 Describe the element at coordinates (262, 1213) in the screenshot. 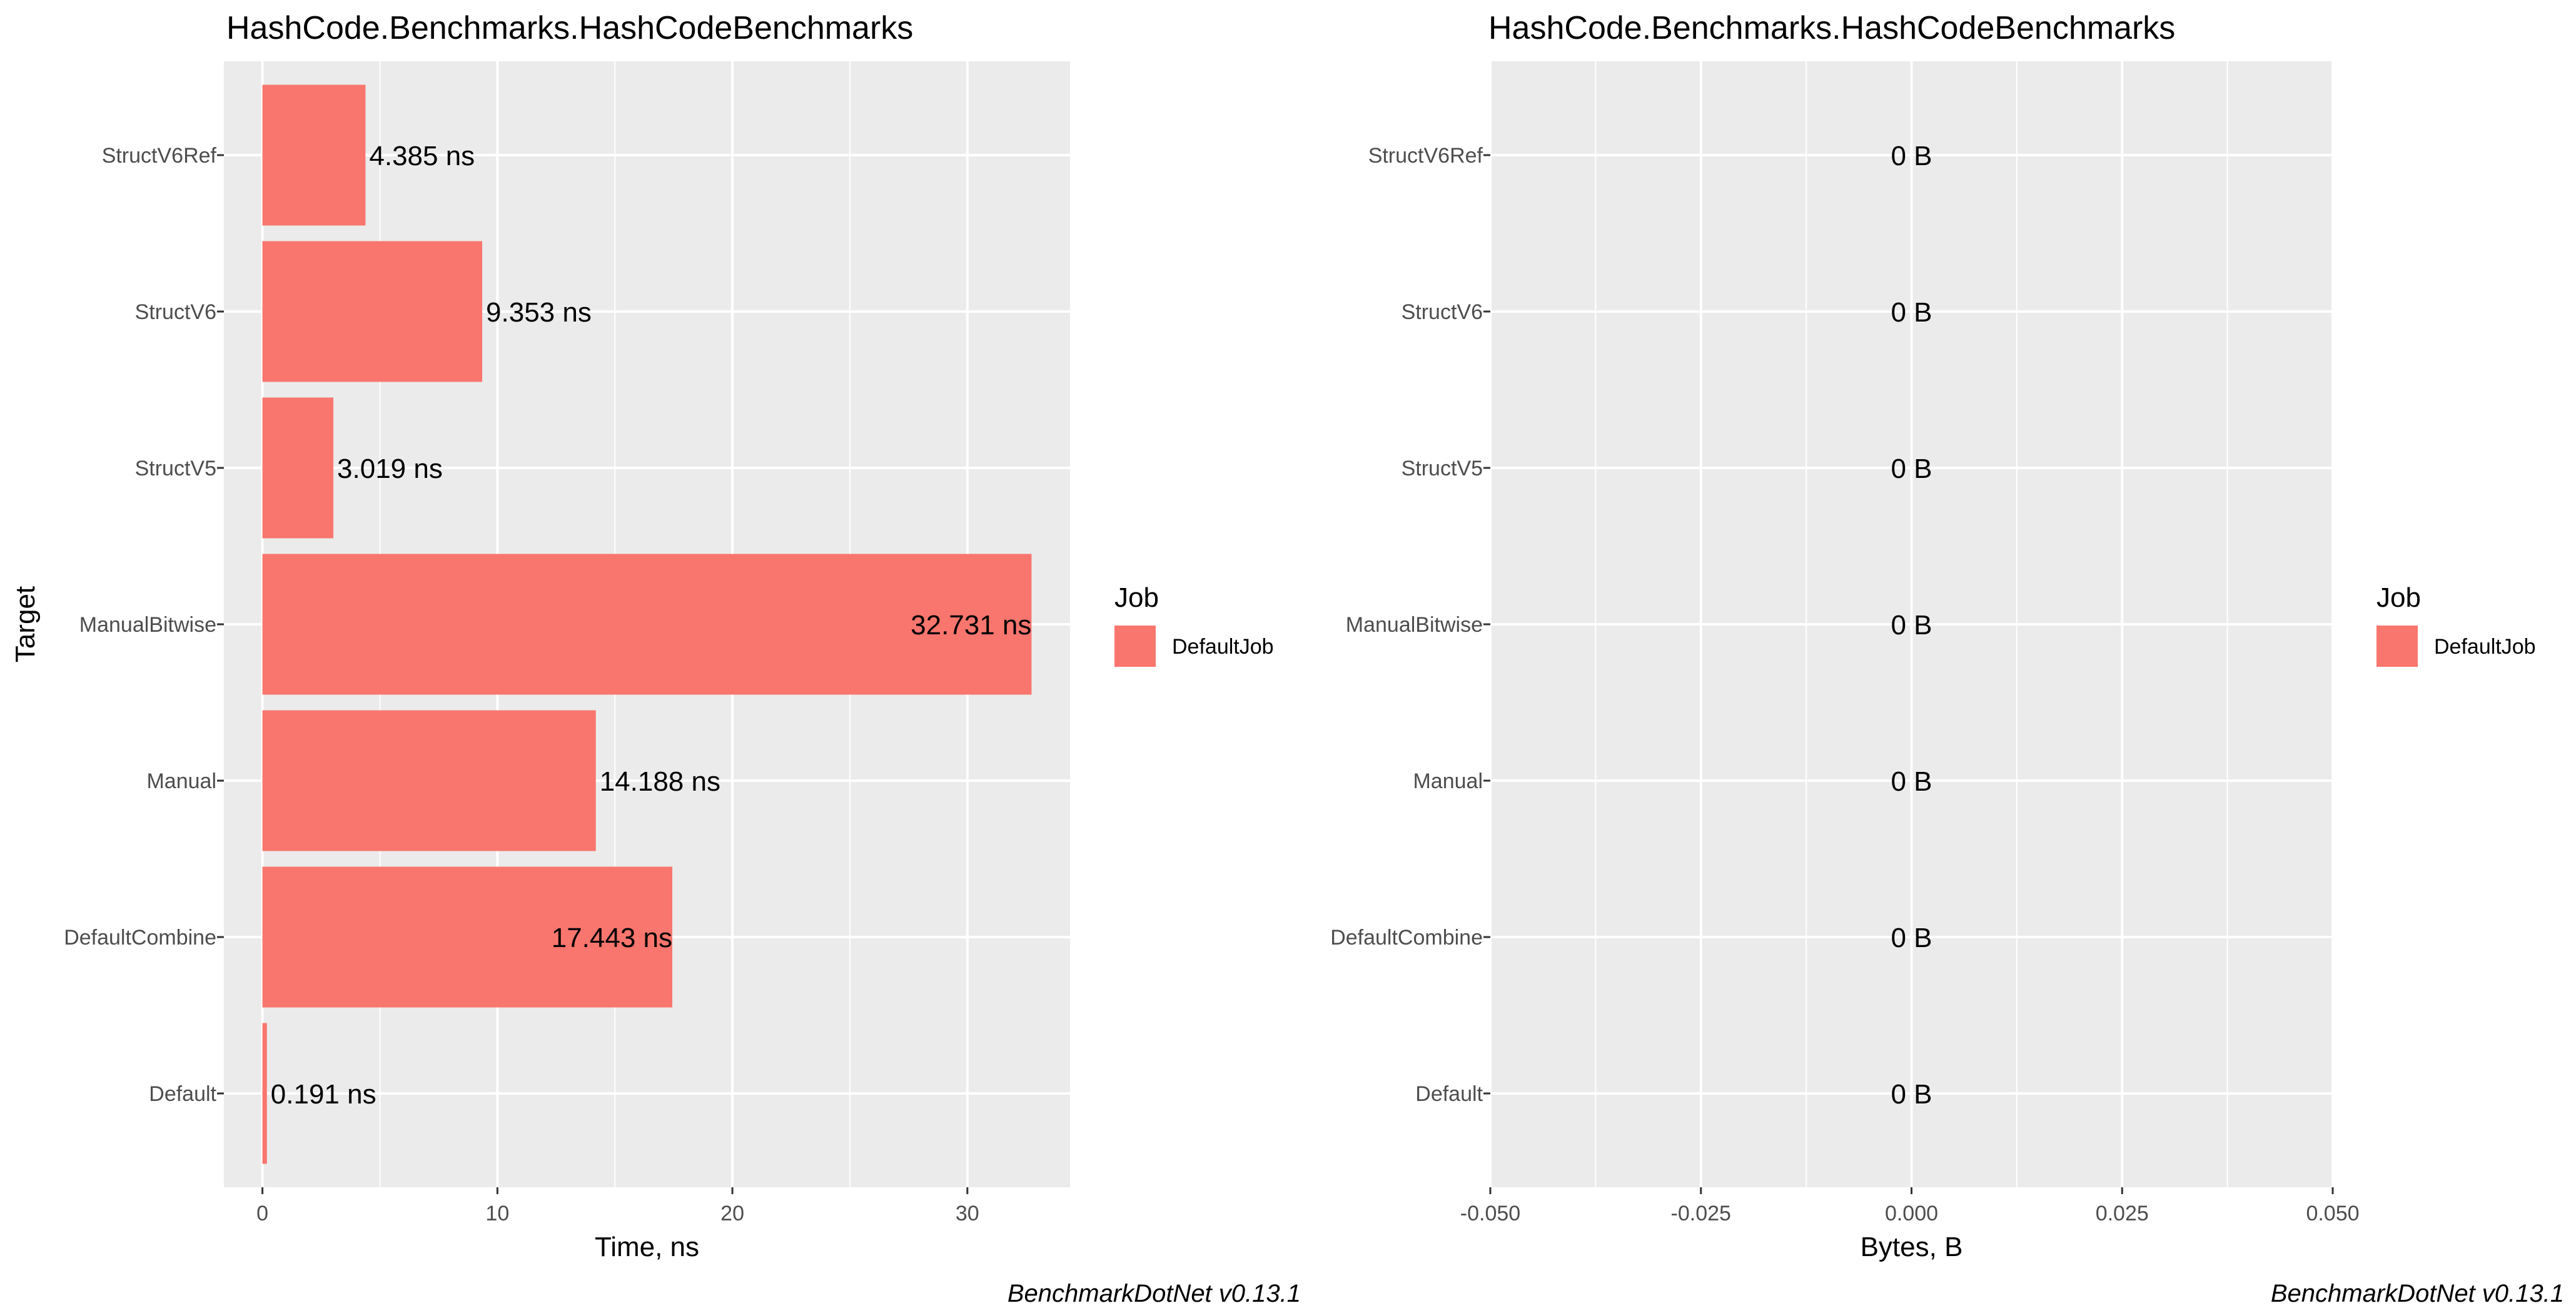

I see `x-tick-label: 0` at that location.